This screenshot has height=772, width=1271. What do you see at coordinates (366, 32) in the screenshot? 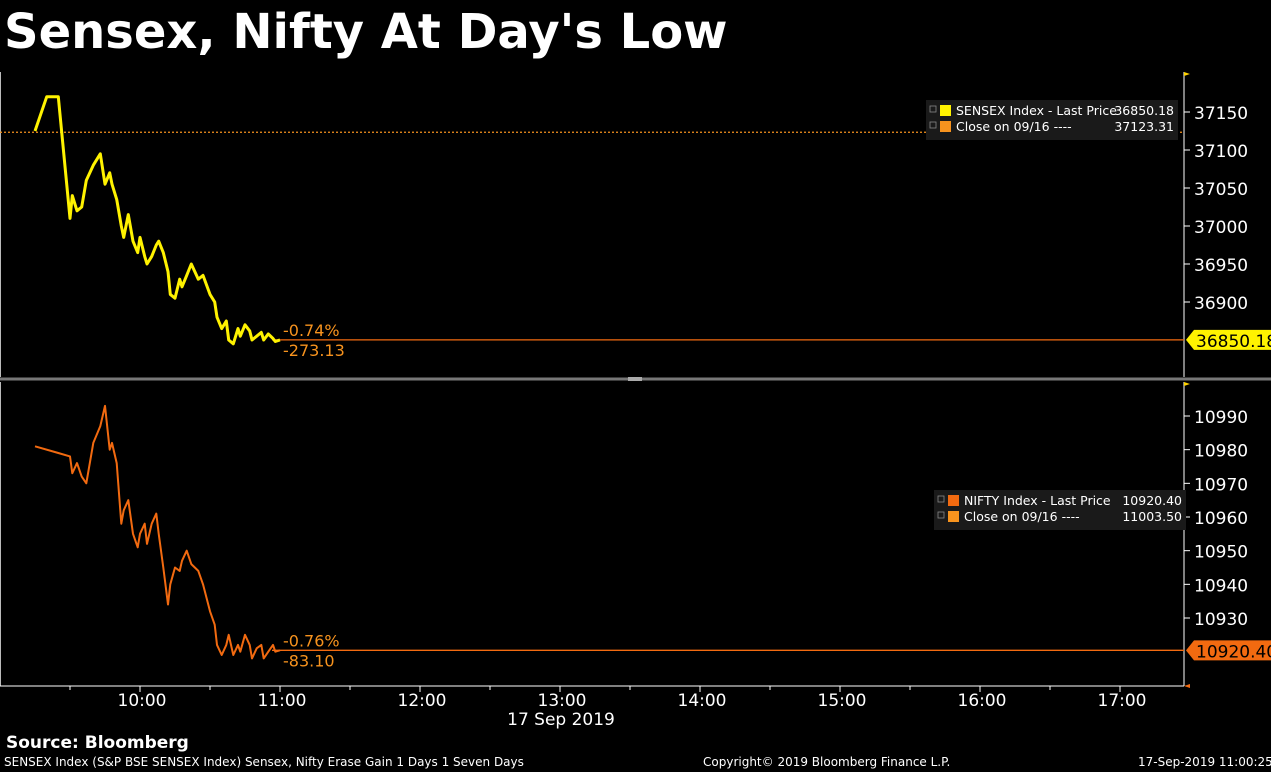
I see `chart-title: Sensex, Nifty At Day's Low` at bounding box center [366, 32].